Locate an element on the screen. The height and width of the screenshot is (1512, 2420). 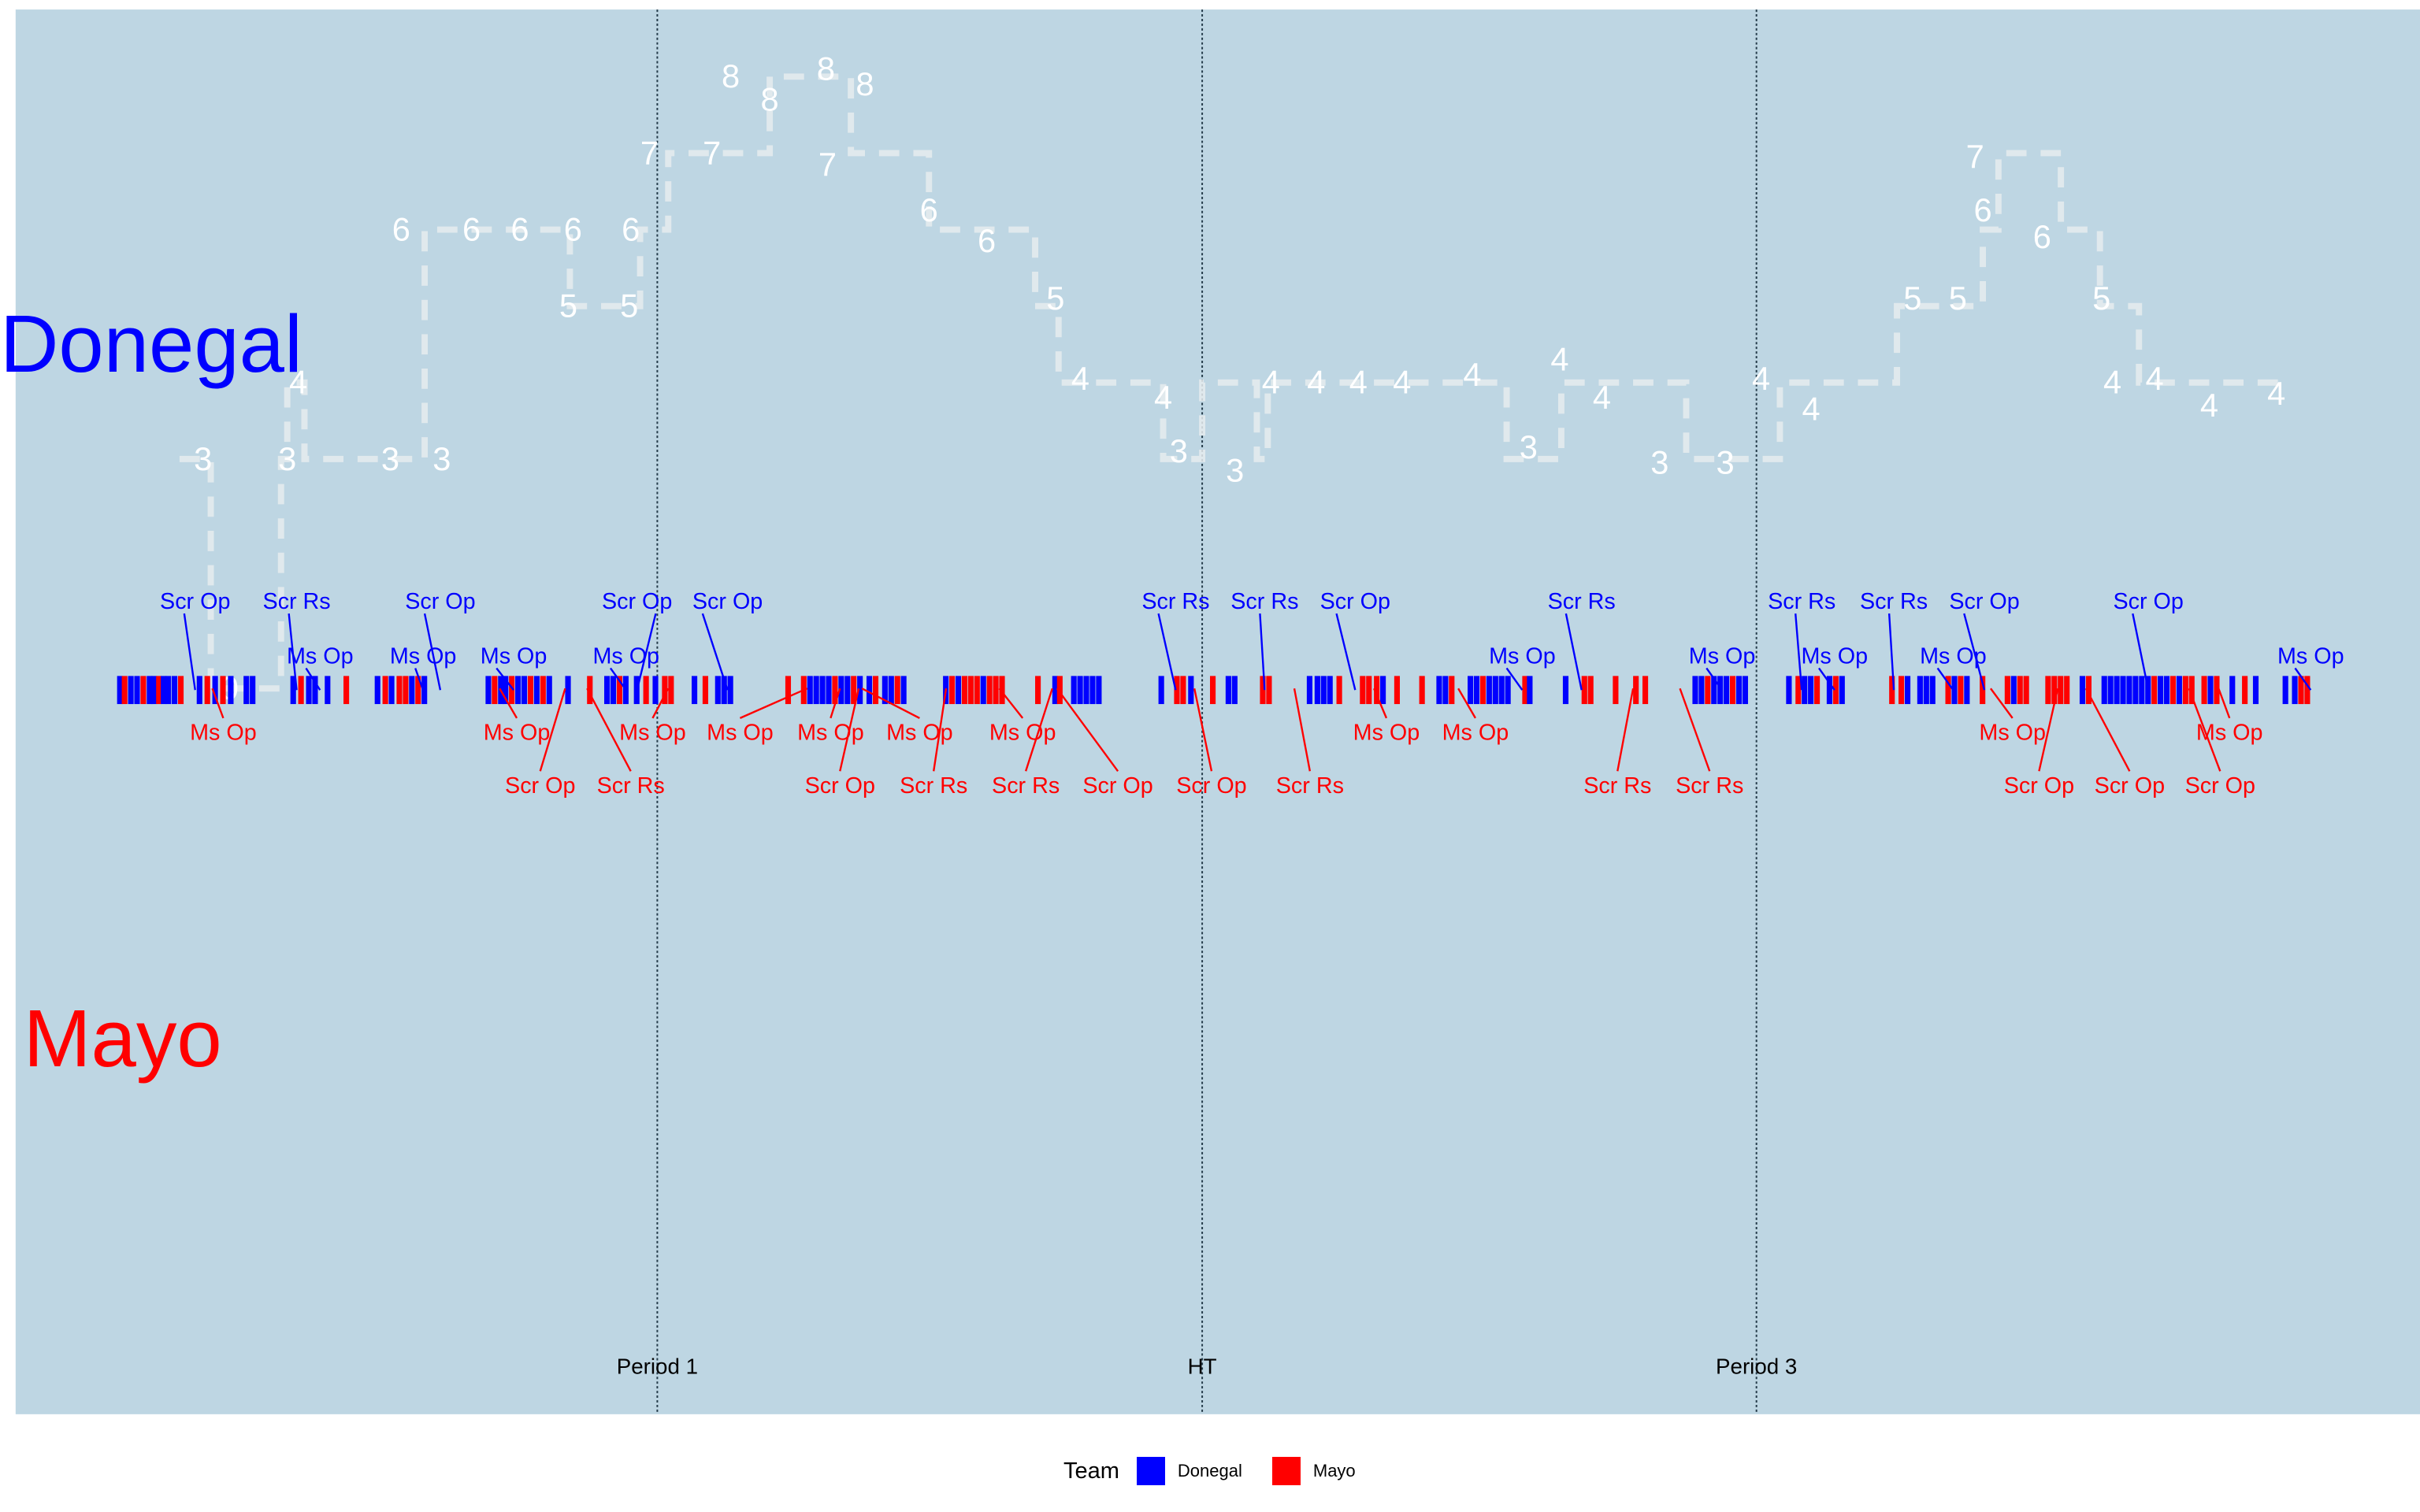
period-label-0: Period 1 is located at coordinates (657, 1366).